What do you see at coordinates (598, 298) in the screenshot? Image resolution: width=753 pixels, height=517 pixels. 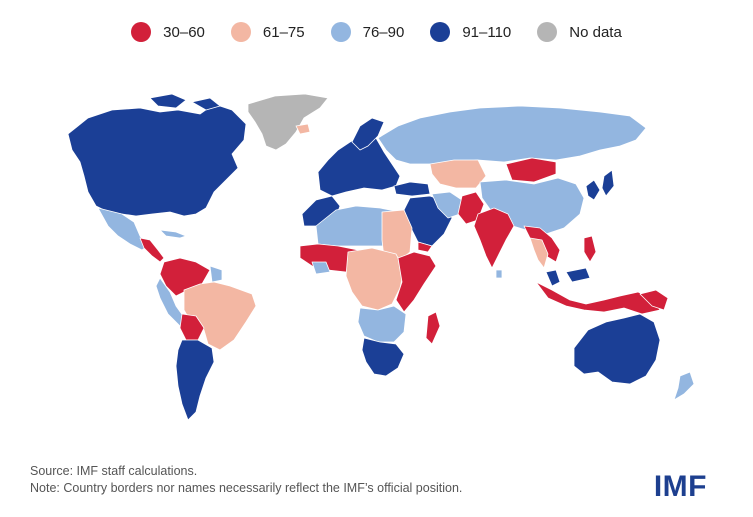 I see `region-indonesia` at bounding box center [598, 298].